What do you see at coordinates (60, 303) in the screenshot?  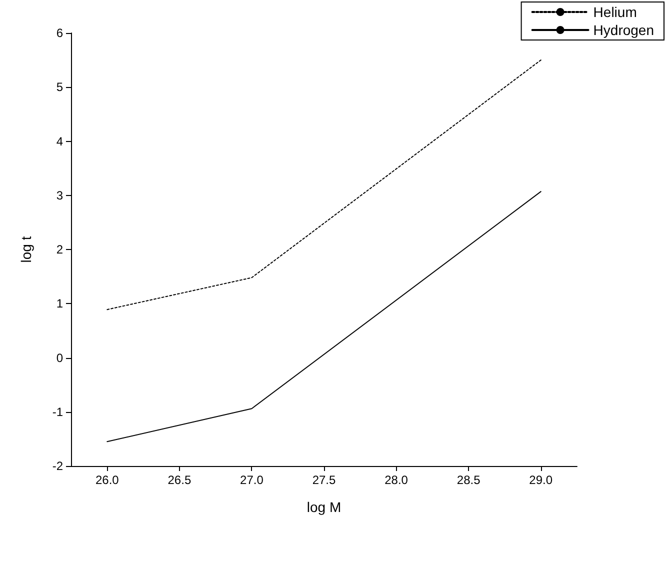 I see `y-tick-label: 1` at bounding box center [60, 303].